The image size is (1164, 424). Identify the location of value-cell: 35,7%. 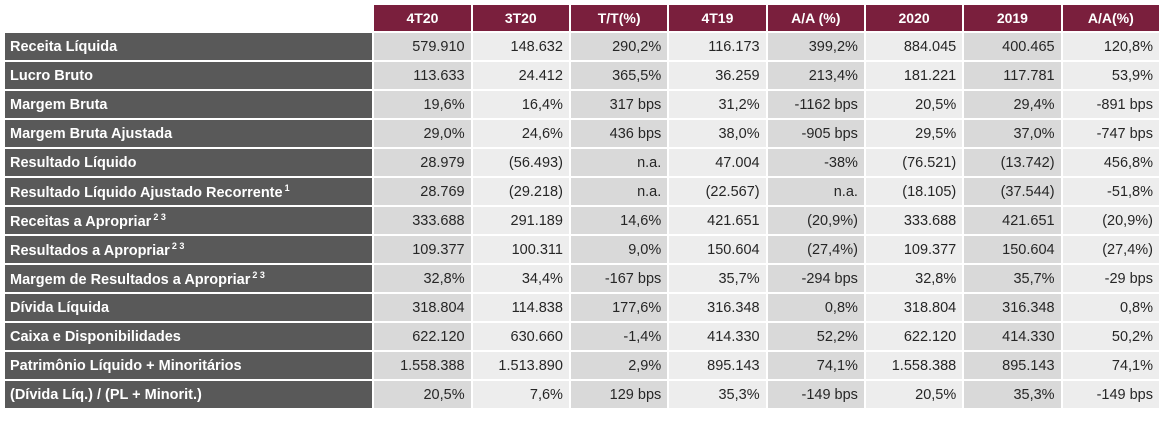
(1012, 278).